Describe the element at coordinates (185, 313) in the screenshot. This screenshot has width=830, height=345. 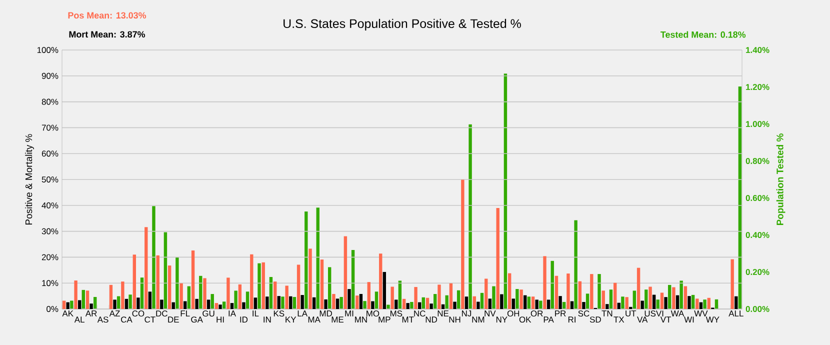
I see `x-tick-label: FL` at that location.